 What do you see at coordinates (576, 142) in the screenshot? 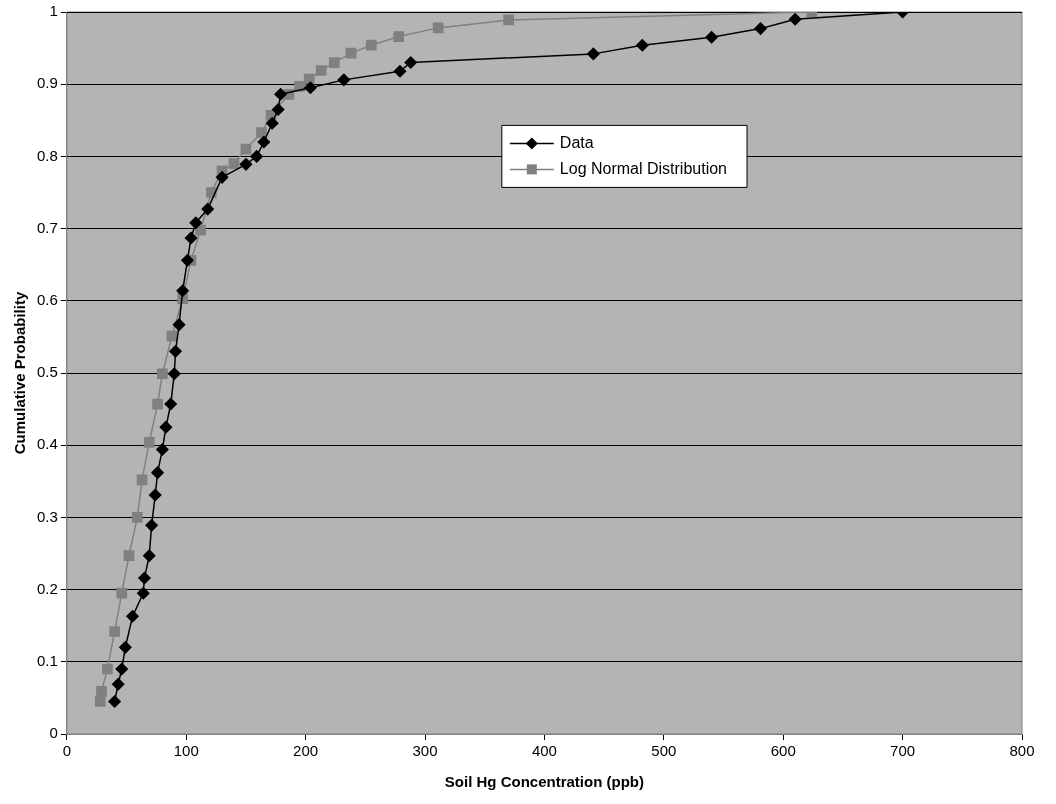
I see `legend-label: Data` at bounding box center [576, 142].